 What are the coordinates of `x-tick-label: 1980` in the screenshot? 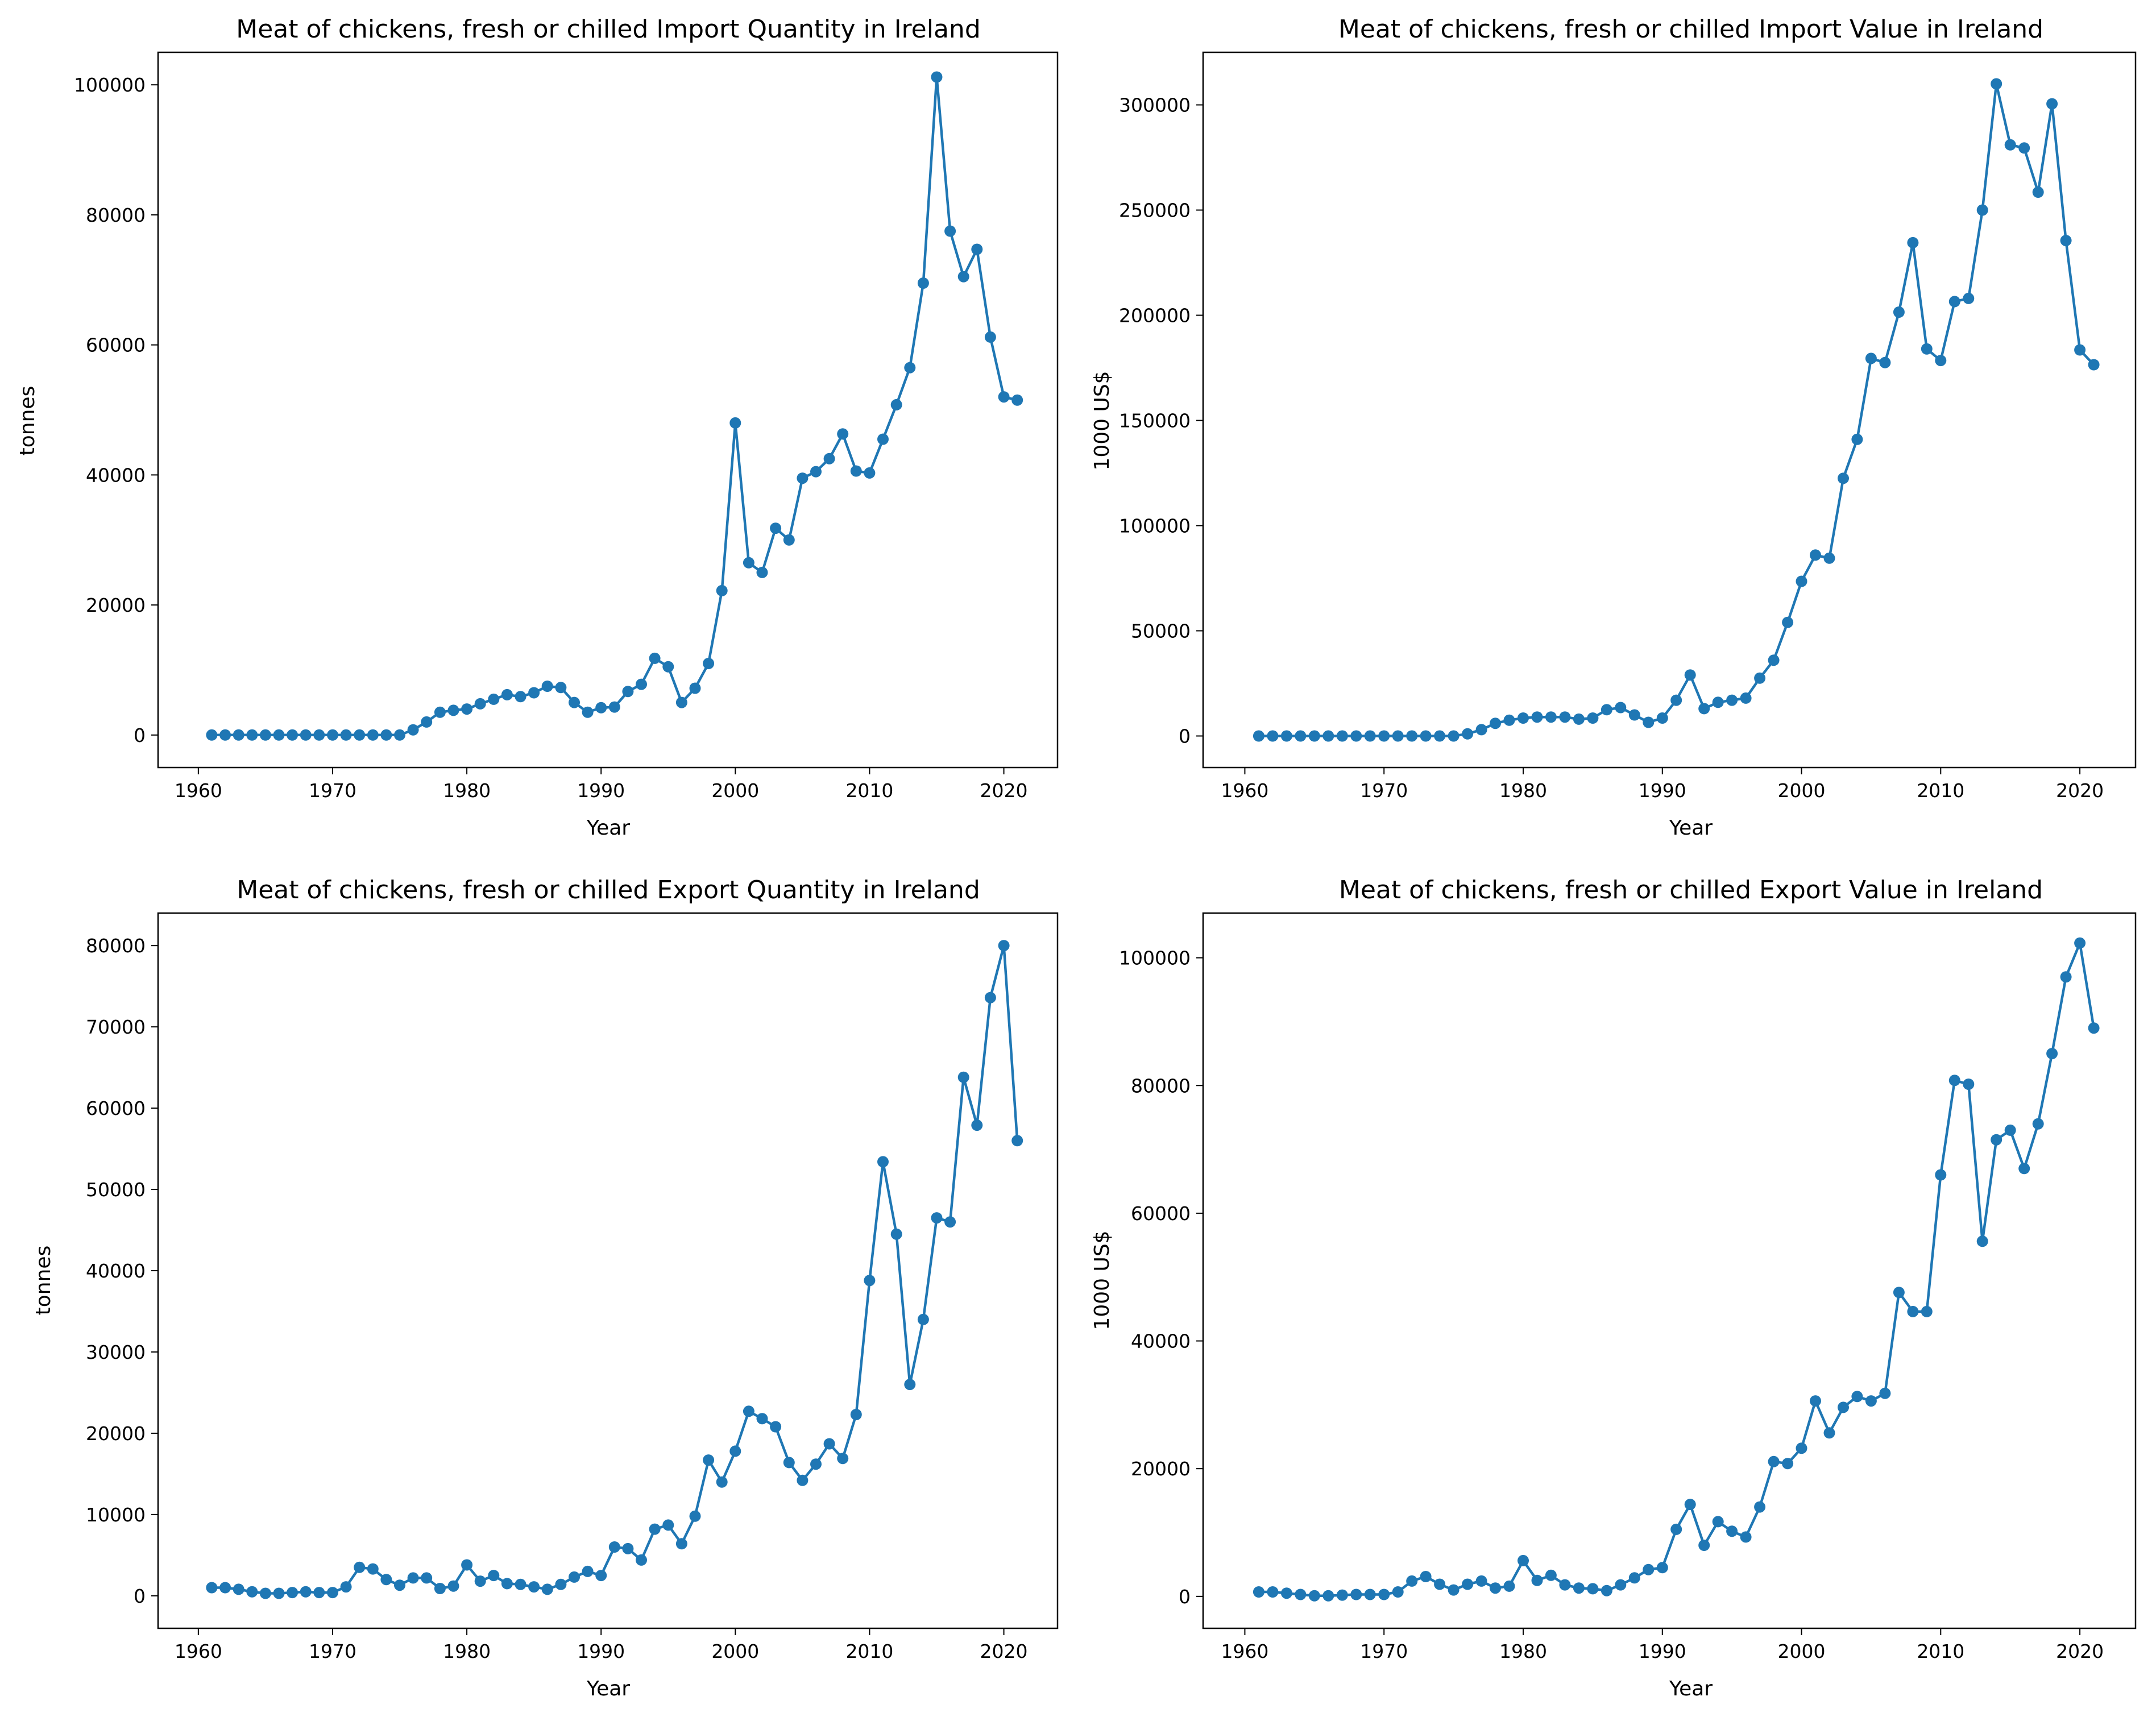 It's located at (467, 1651).